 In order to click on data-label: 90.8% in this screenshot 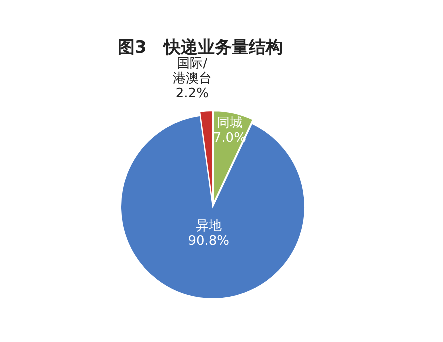, I will do `click(209, 242)`.